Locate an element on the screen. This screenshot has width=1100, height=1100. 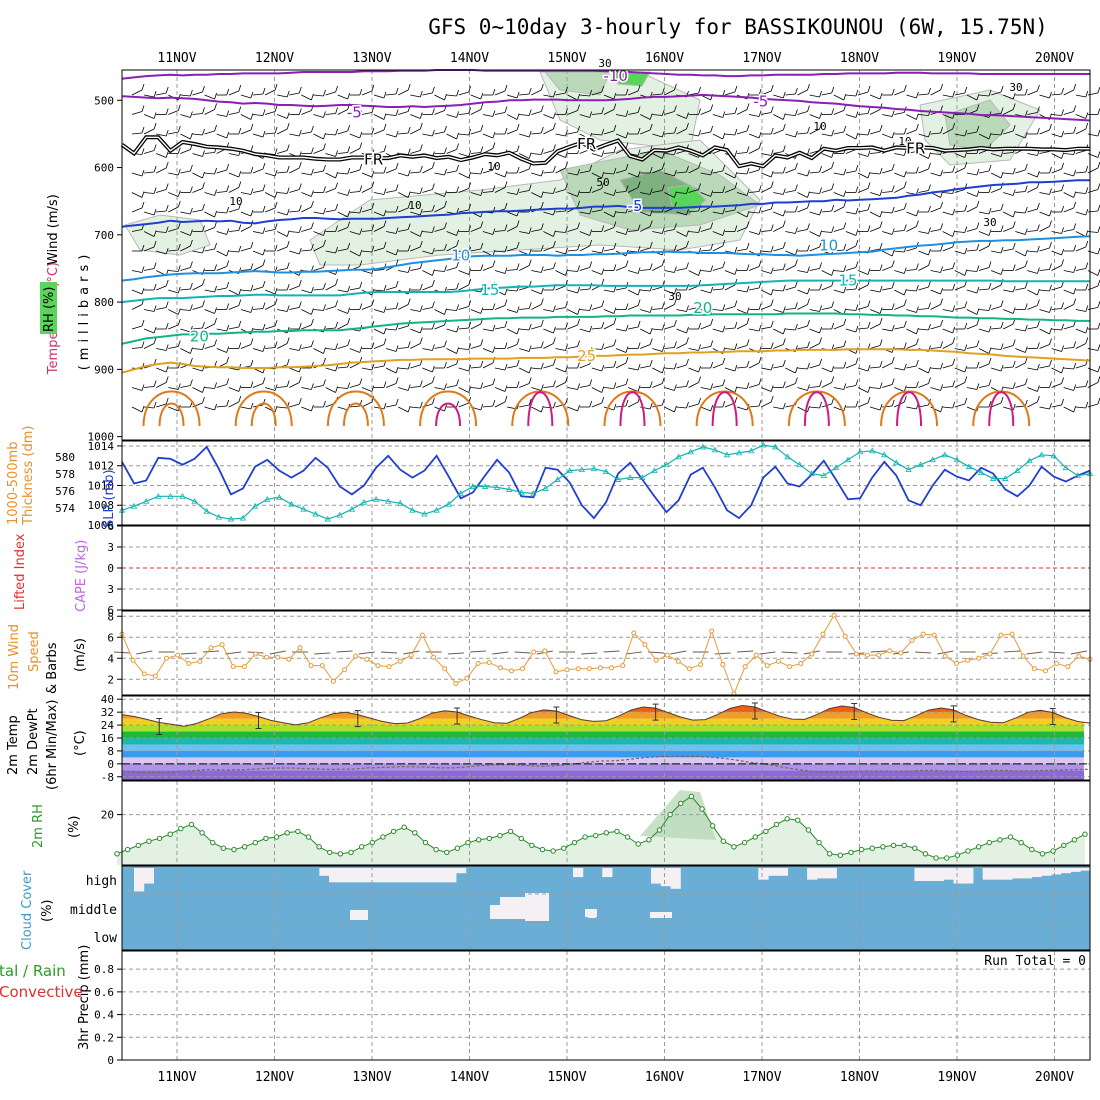
temperature-contour-label: 15 is located at coordinates (489, 290).